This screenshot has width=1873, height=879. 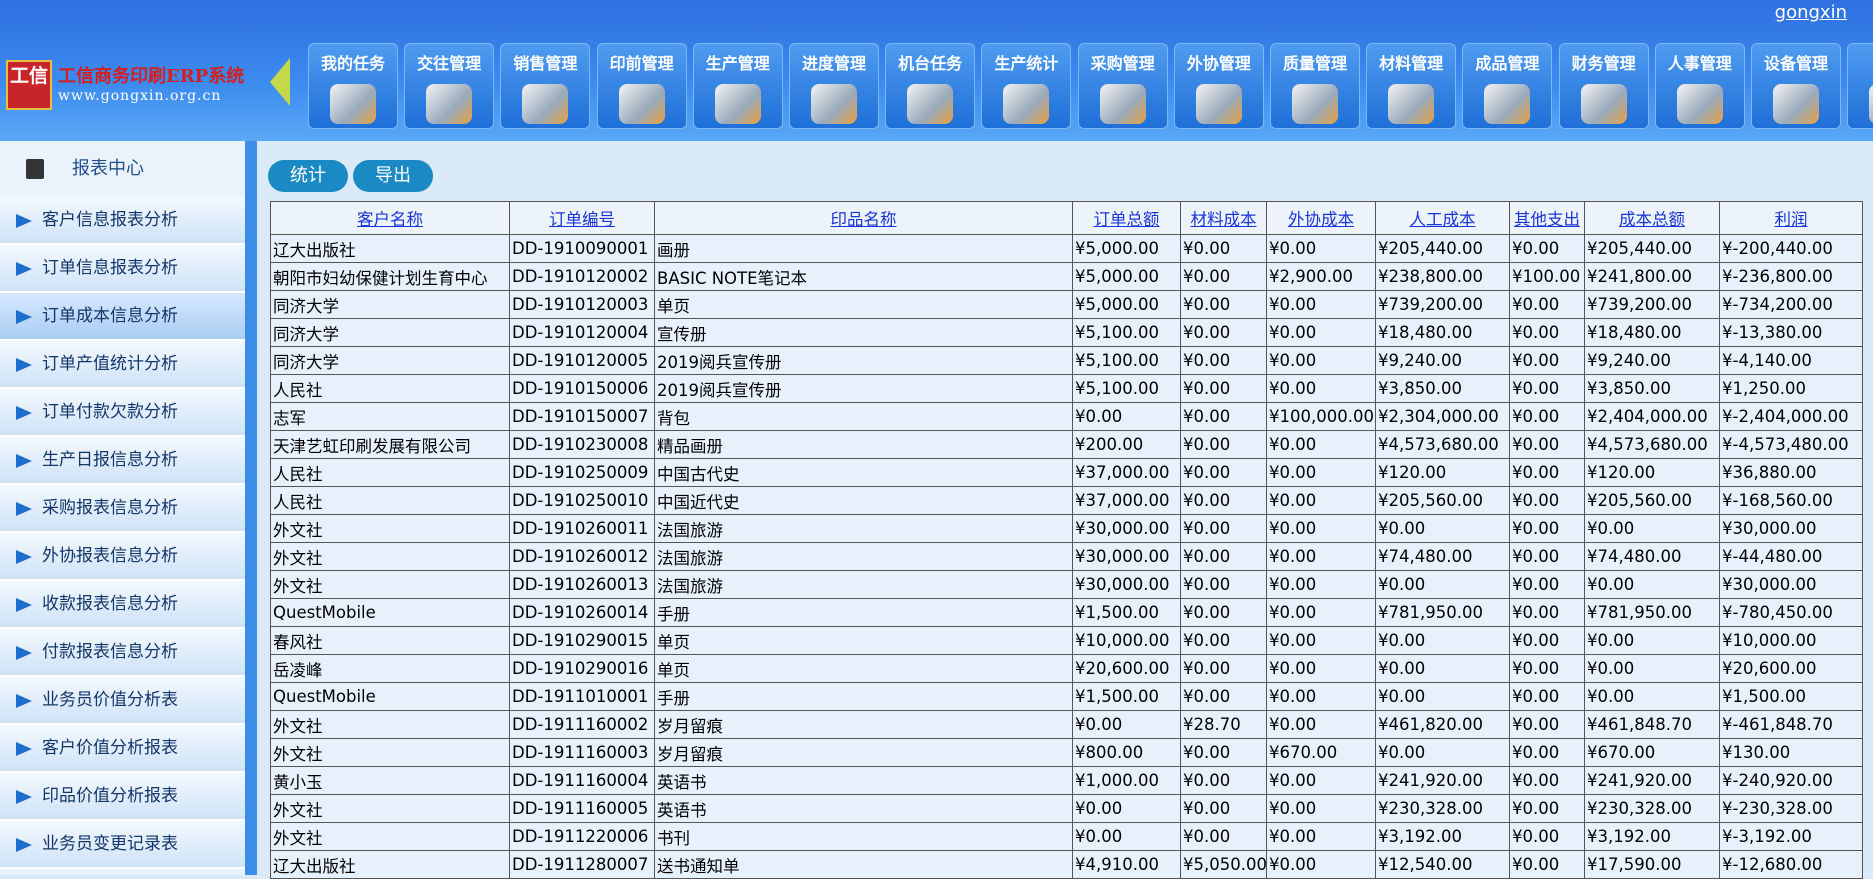 What do you see at coordinates (1126, 752) in the screenshot?
I see `table-cell: ¥800.00` at bounding box center [1126, 752].